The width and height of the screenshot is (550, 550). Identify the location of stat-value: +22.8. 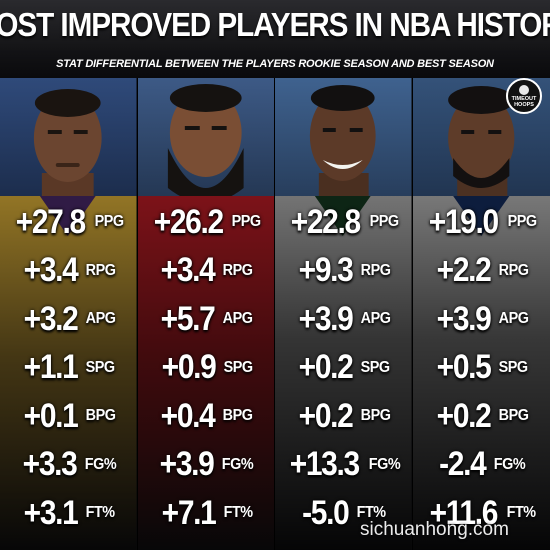
(326, 221).